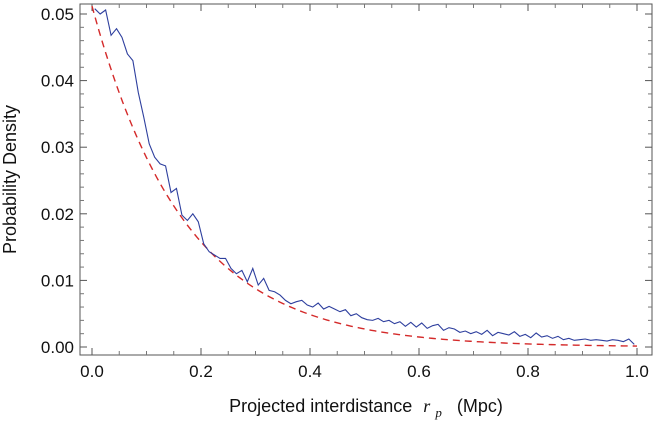  Describe the element at coordinates (637, 371) in the screenshot. I see `x-tick-label: 1.0` at that location.